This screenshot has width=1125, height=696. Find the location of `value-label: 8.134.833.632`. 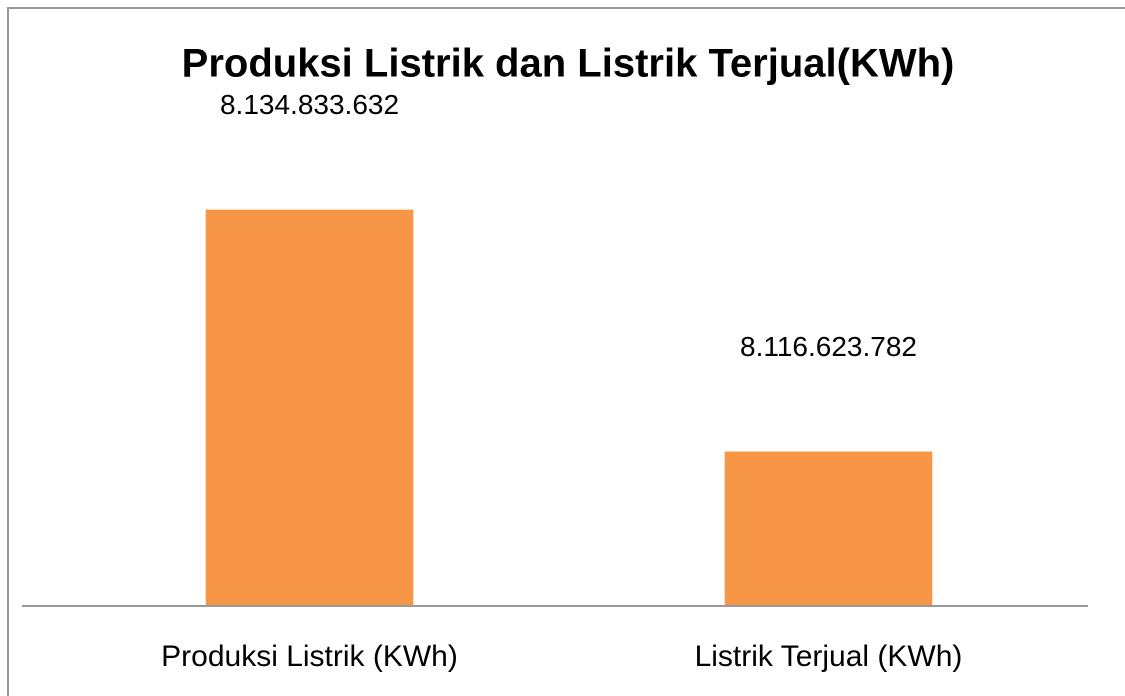

value-label: 8.134.833.632 is located at coordinates (309, 104).